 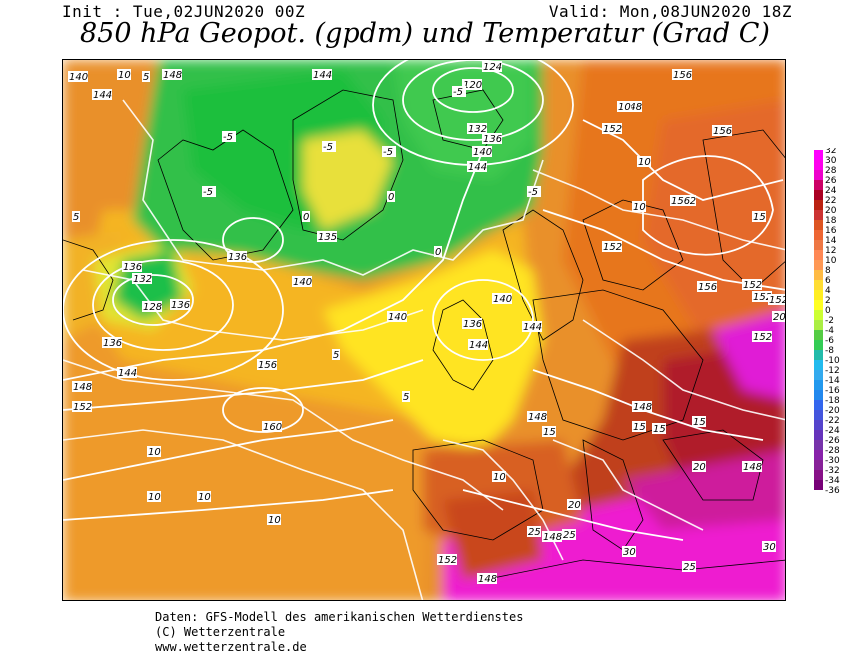 I want to click on geopotential-label: 5, so click(x=76, y=217).